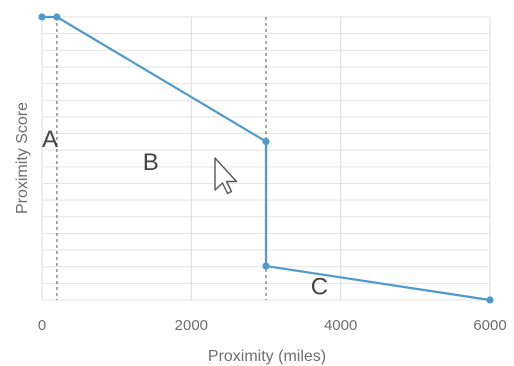 Image resolution: width=514 pixels, height=366 pixels. I want to click on x-tick-label: 2000, so click(191, 325).